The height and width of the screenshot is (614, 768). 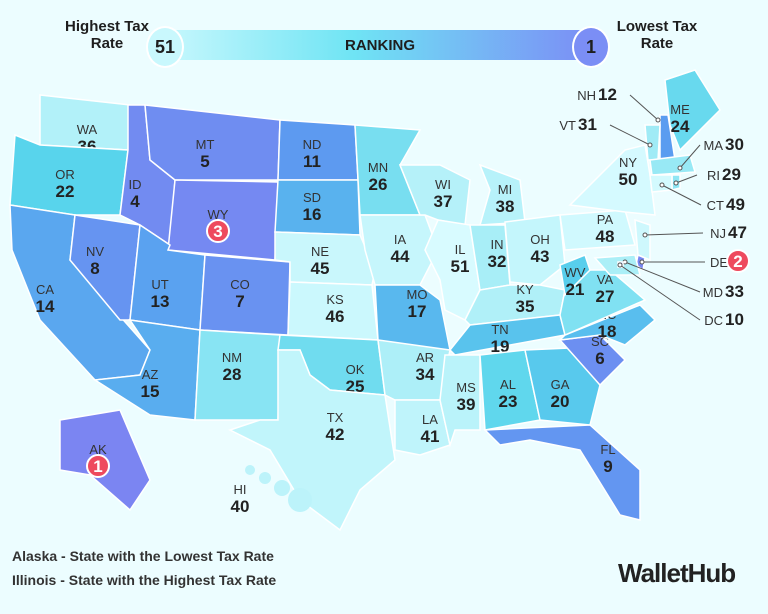 What do you see at coordinates (525, 289) in the screenshot?
I see `state-abbr: KY` at bounding box center [525, 289].